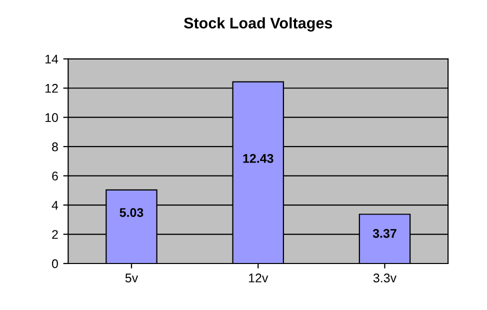  What do you see at coordinates (55, 263) in the screenshot?
I see `y-tick-label: 0` at bounding box center [55, 263].